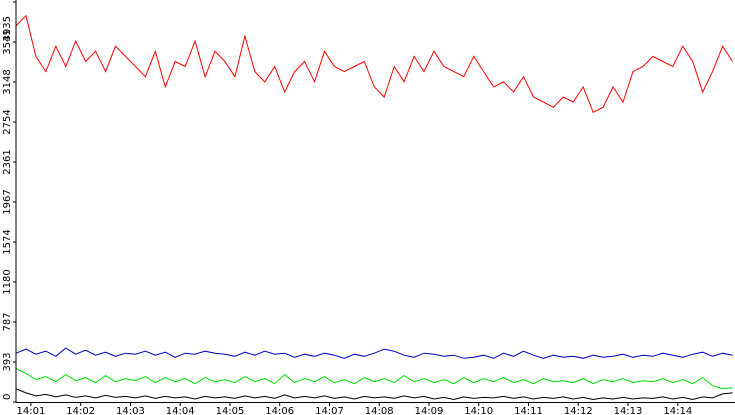 The image size is (735, 415). What do you see at coordinates (578, 410) in the screenshot?
I see `x-tick-label: 14:12` at bounding box center [578, 410].